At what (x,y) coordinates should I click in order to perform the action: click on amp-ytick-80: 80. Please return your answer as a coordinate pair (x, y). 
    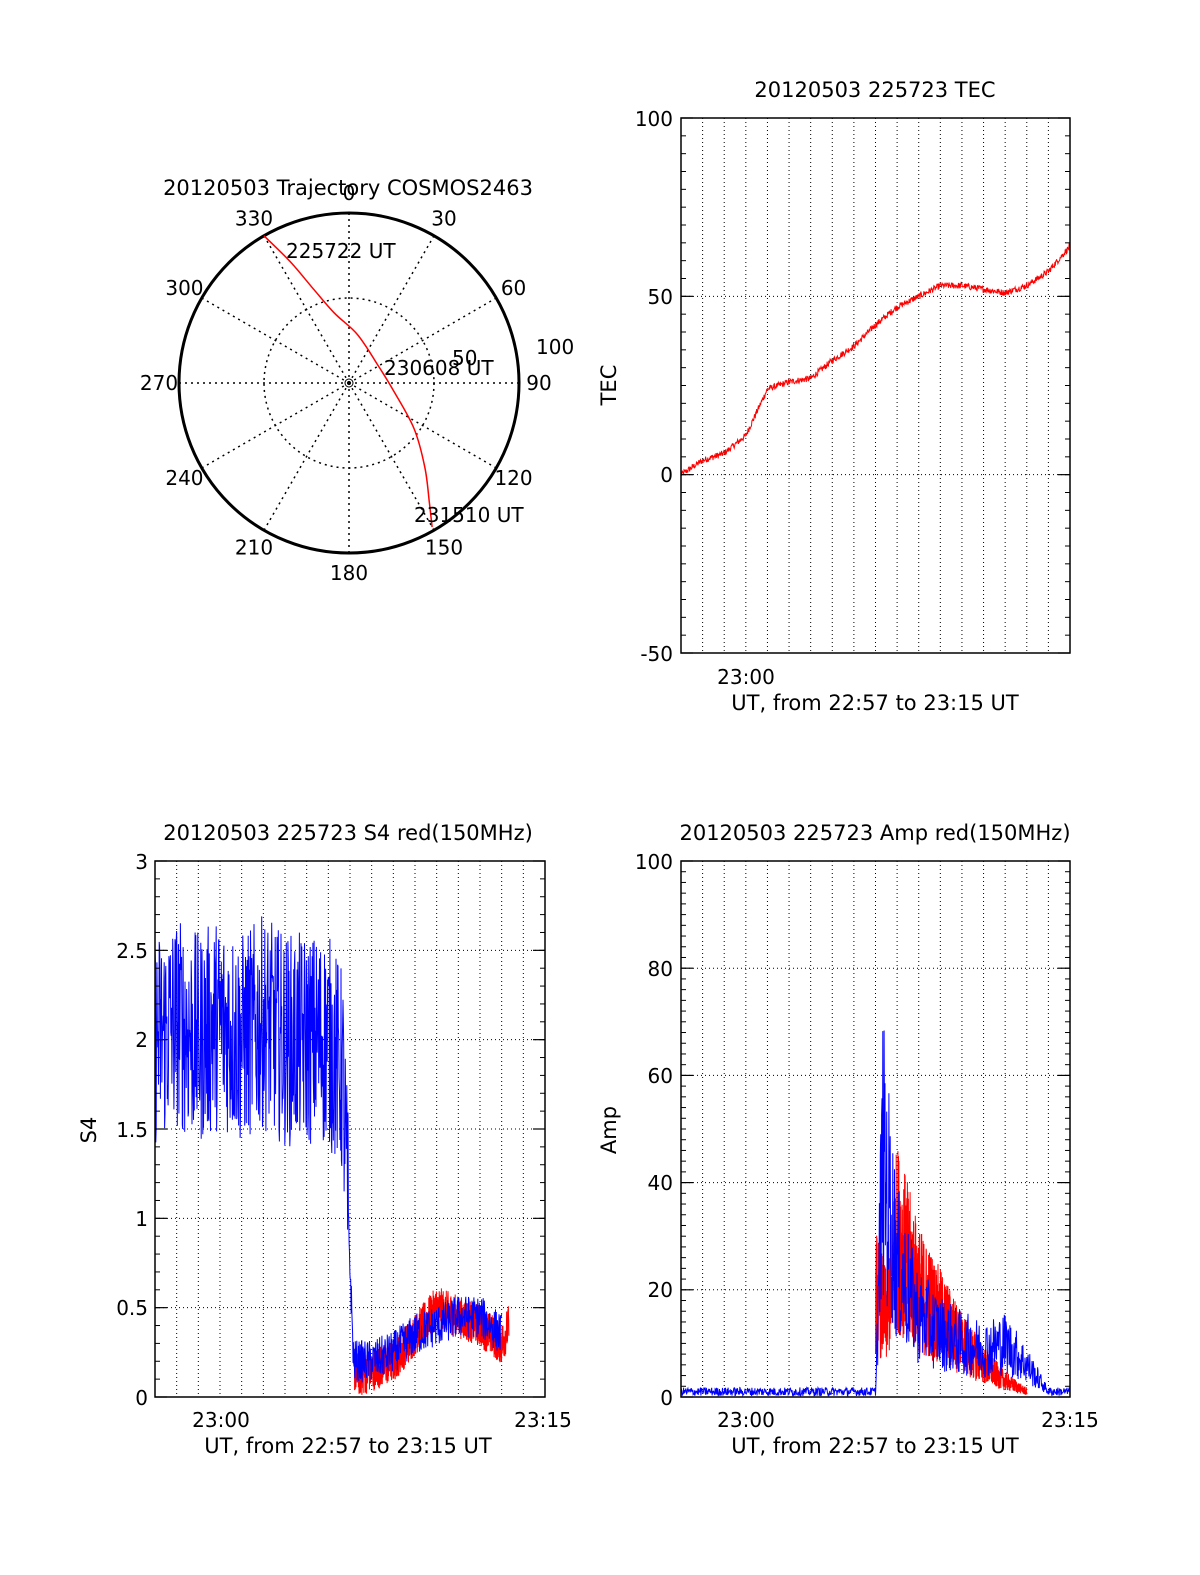
    Looking at the image, I should click on (660, 969).